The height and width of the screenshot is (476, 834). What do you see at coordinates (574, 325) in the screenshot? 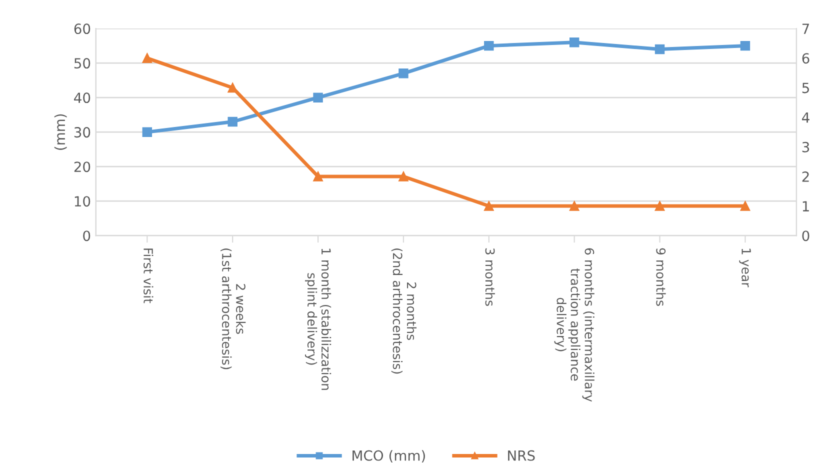
I see `x-tick-label: 6 months (intermaxillary traction appliance delivery)` at bounding box center [574, 325].